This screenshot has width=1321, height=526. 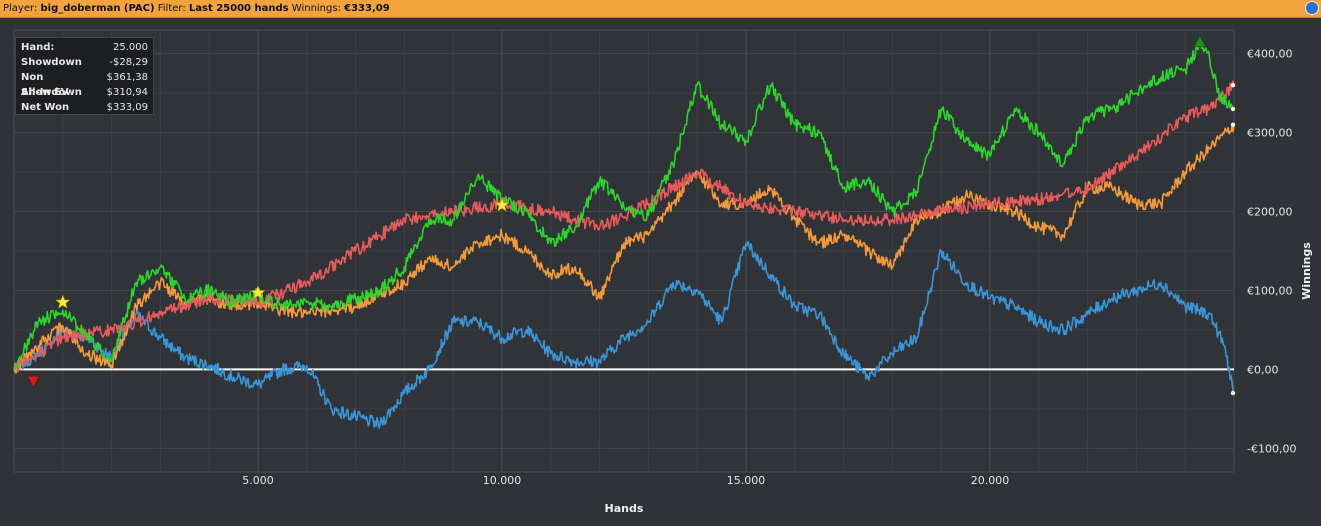 What do you see at coordinates (258, 480) in the screenshot?
I see `x-tick-label: 5.000` at bounding box center [258, 480].